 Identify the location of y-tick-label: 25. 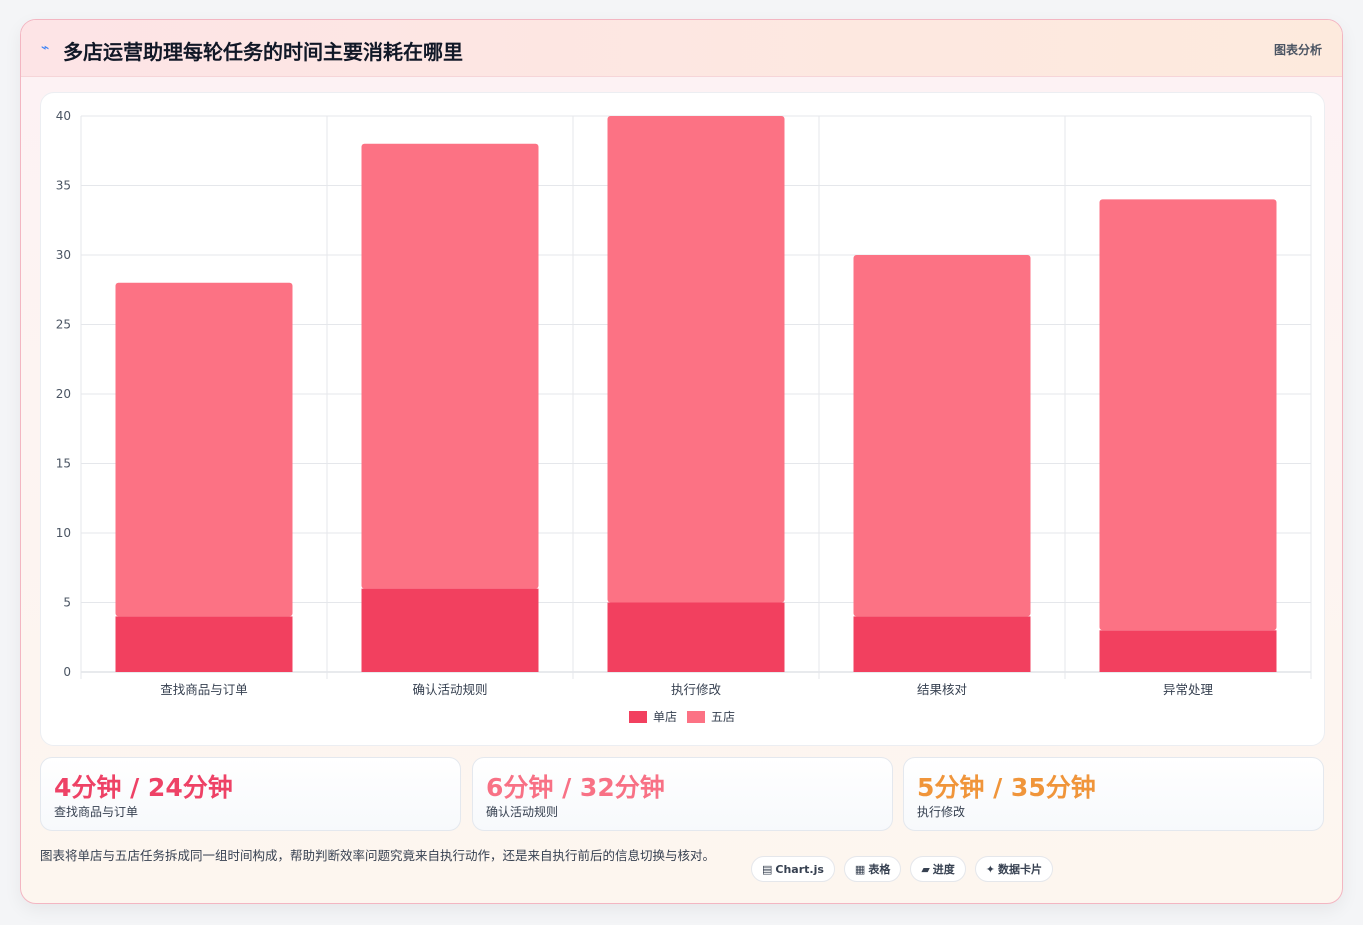
(63, 325).